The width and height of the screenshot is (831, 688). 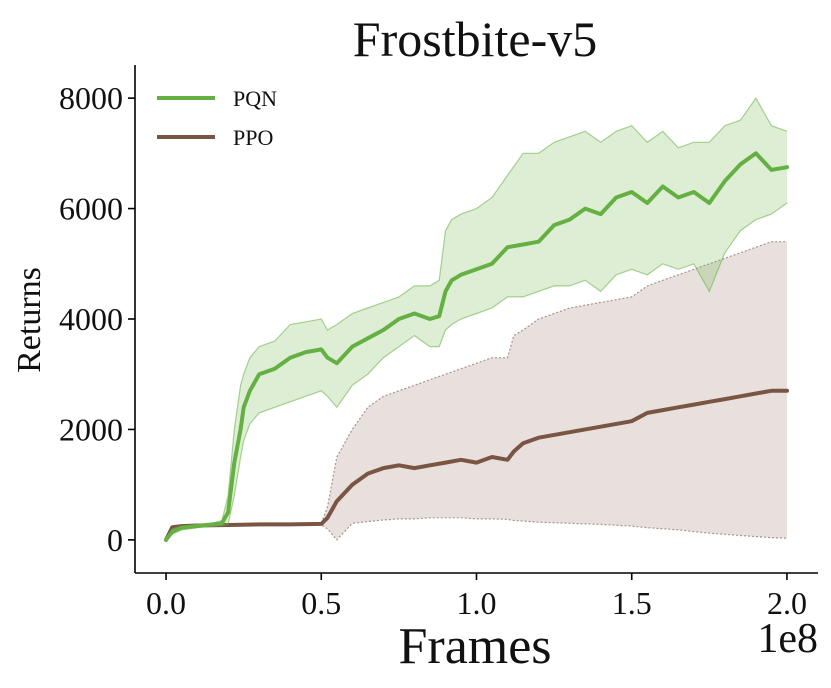 I want to click on x-tick-label: 1.5, so click(x=632, y=603).